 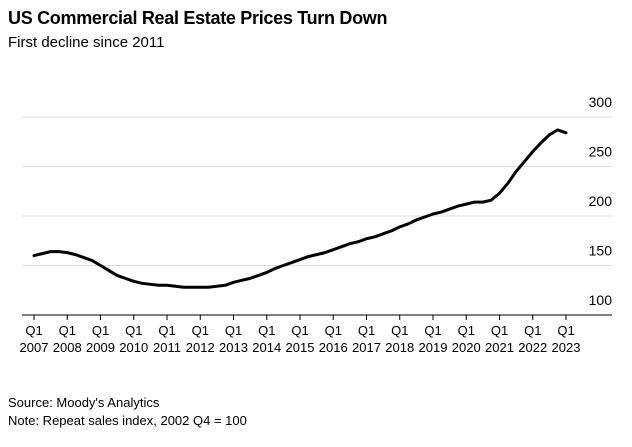 I want to click on x-tick-label: Q1 2010, so click(x=134, y=339).